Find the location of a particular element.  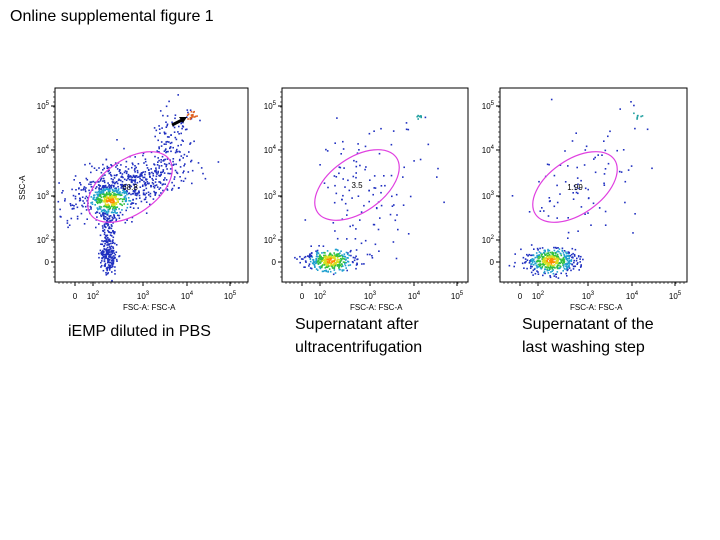

tick-label: 10⁵ is located at coordinates (457, 296).